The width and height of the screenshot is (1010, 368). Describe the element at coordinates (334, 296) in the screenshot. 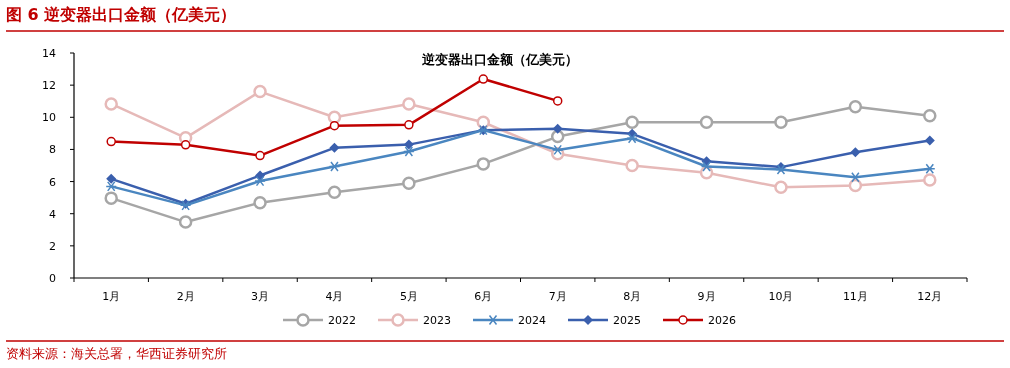

I see `x-tick-label: 4月` at that location.